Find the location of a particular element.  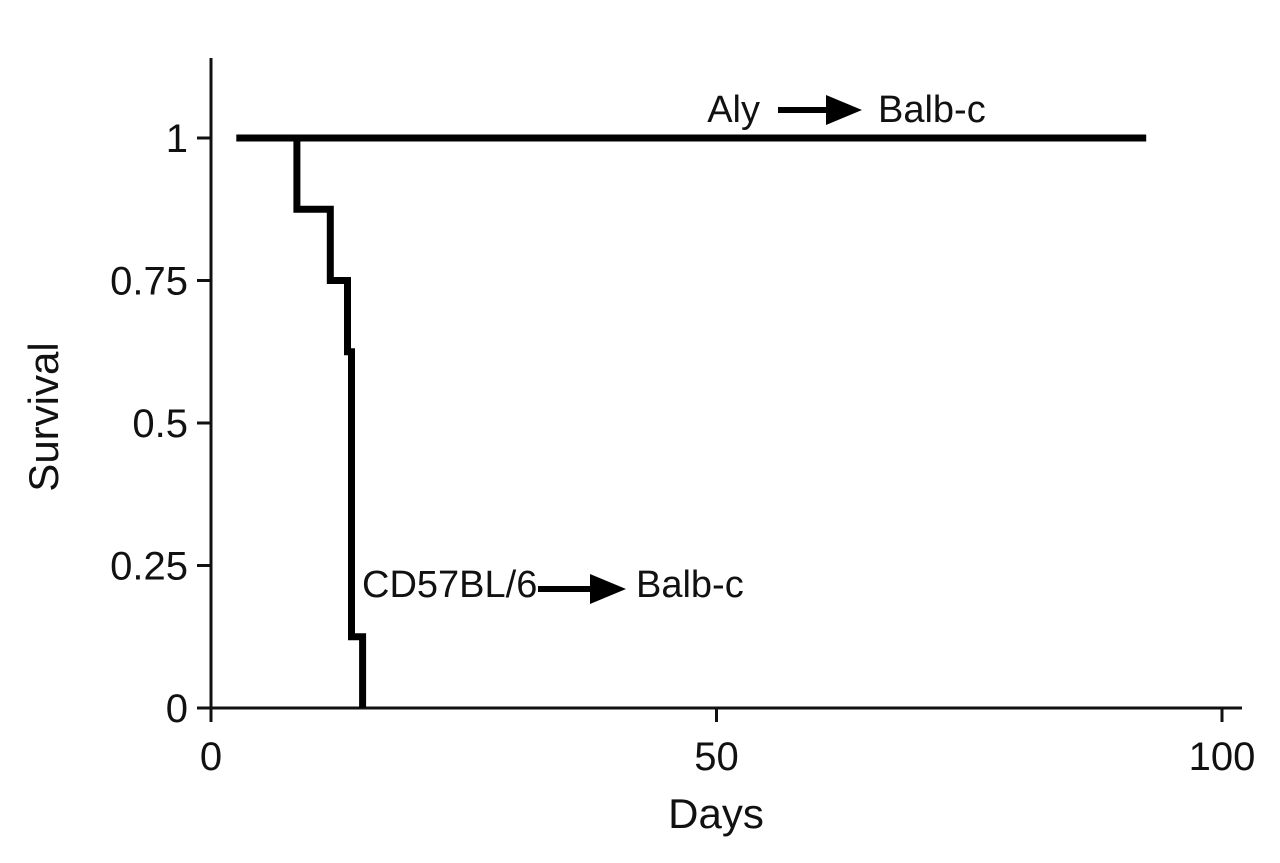

y-ticks: 0 0.25 0.5 0.75 1 is located at coordinates (160, 424).